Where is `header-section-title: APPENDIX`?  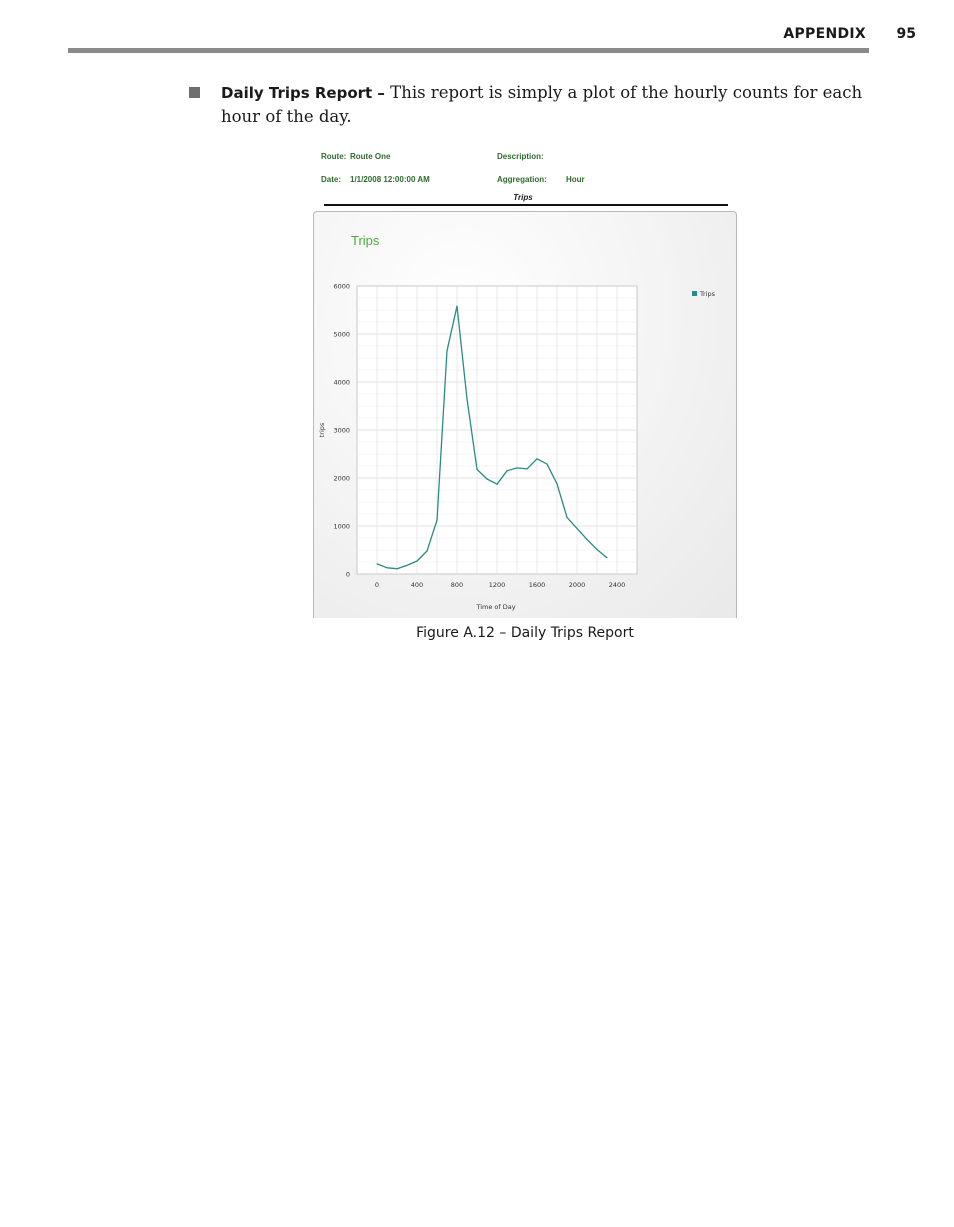 header-section-title: APPENDIX is located at coordinates (824, 34).